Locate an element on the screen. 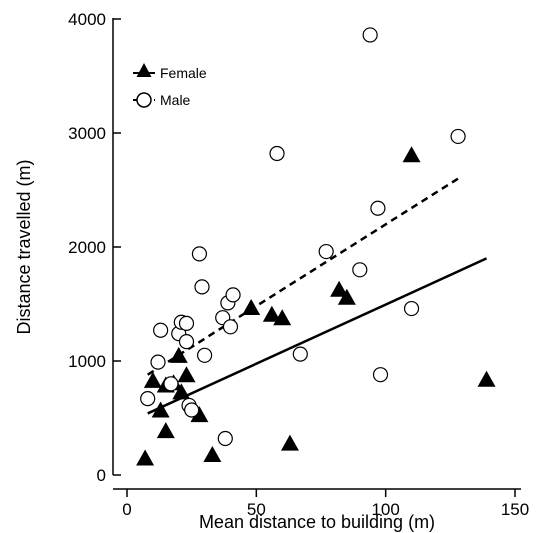 The image size is (541, 533). x-tick-label: 50 is located at coordinates (256, 509).